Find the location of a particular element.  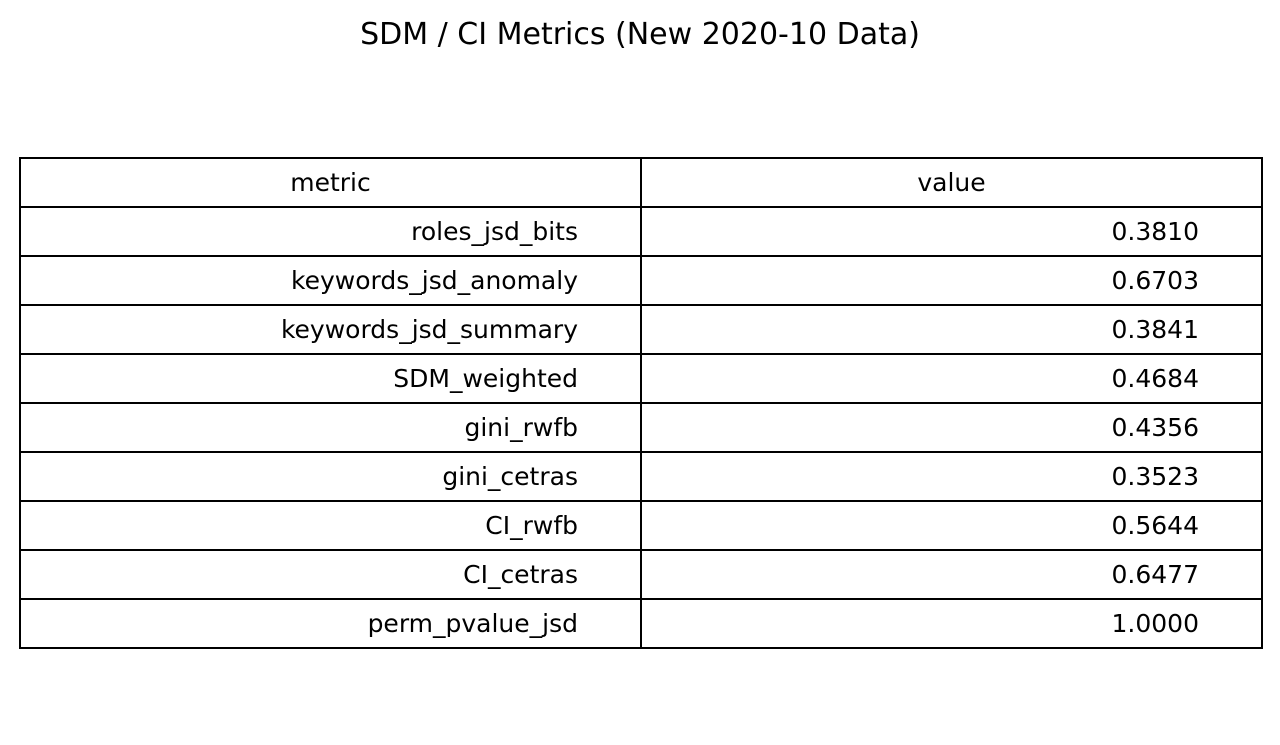

metric-cell: keywords_jsd_summary is located at coordinates (330, 329).